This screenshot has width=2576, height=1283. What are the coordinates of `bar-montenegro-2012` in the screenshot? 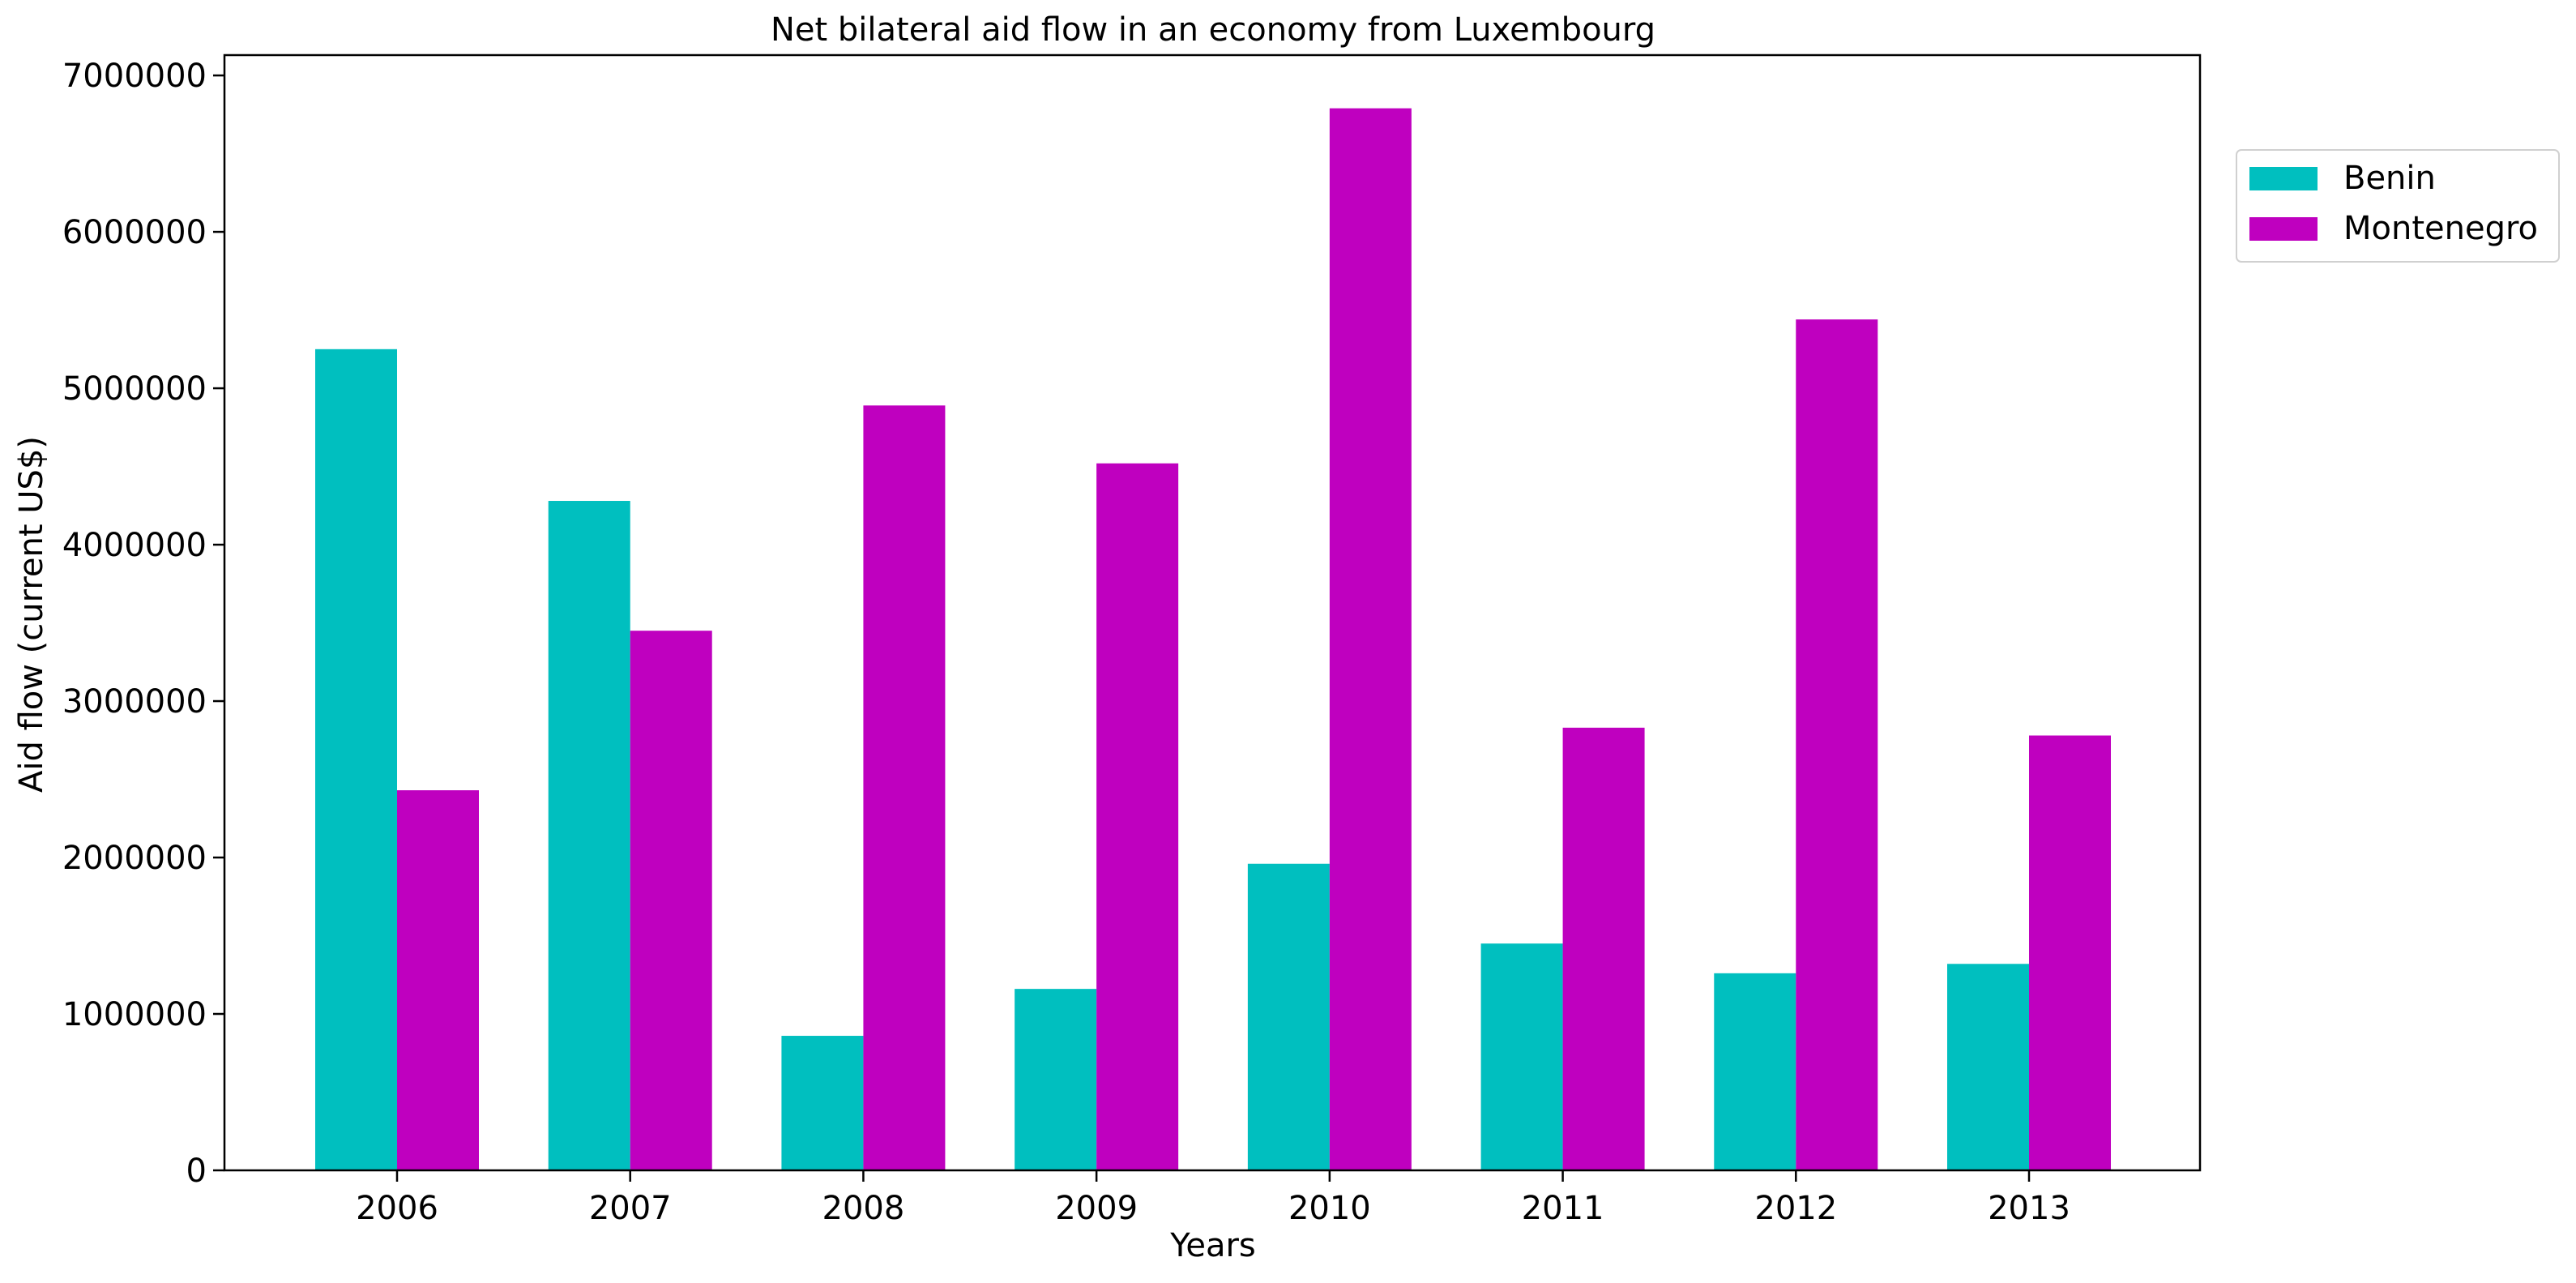 It's located at (1837, 744).